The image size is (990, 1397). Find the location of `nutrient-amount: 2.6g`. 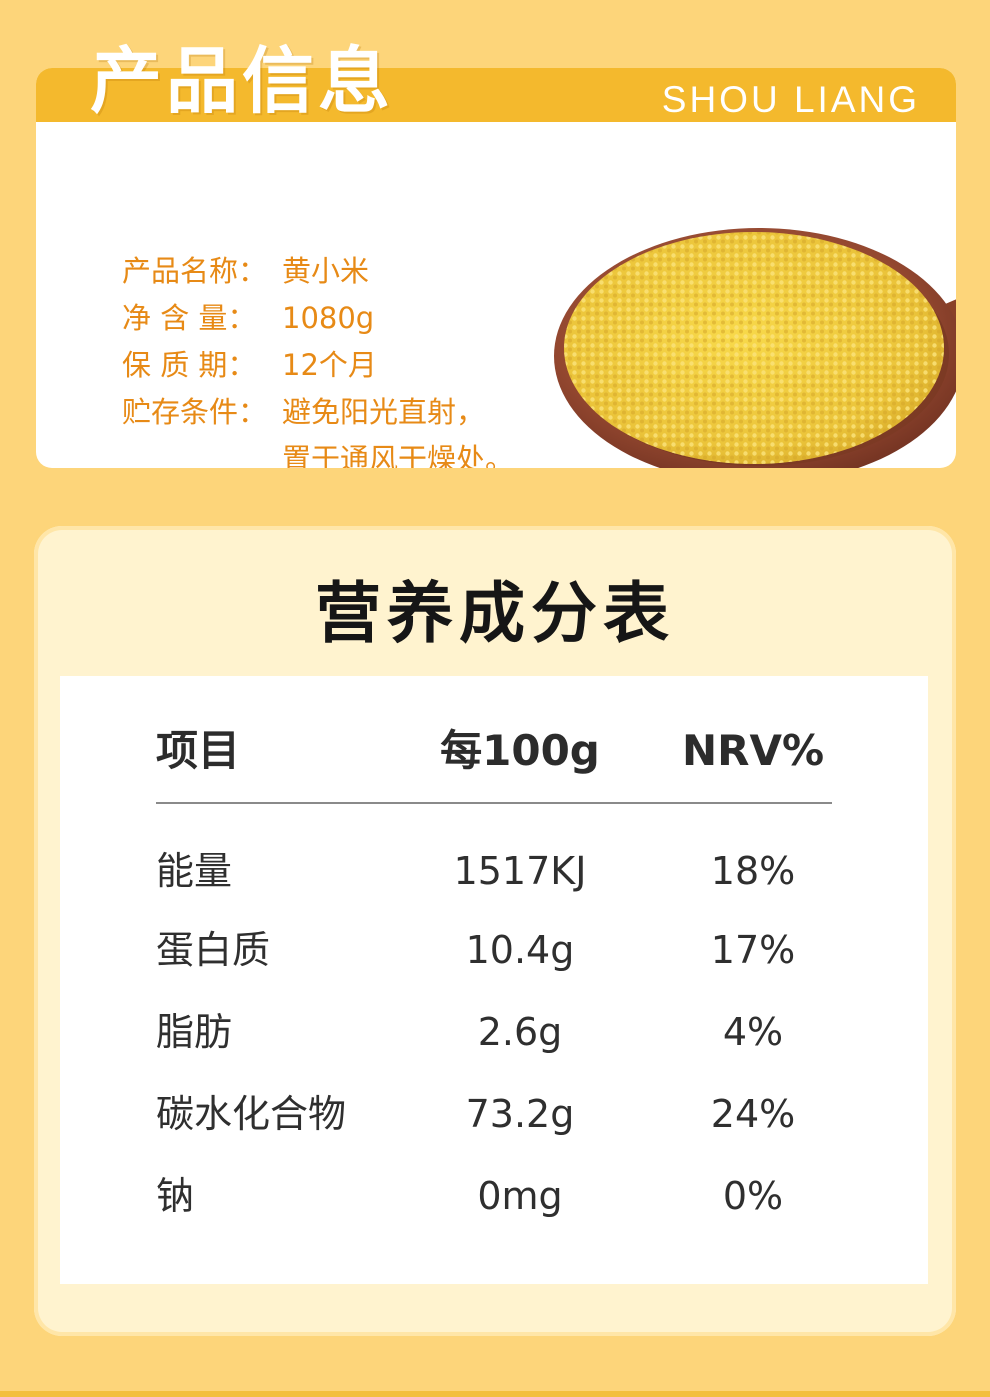

nutrient-amount: 2.6g is located at coordinates (520, 1032).